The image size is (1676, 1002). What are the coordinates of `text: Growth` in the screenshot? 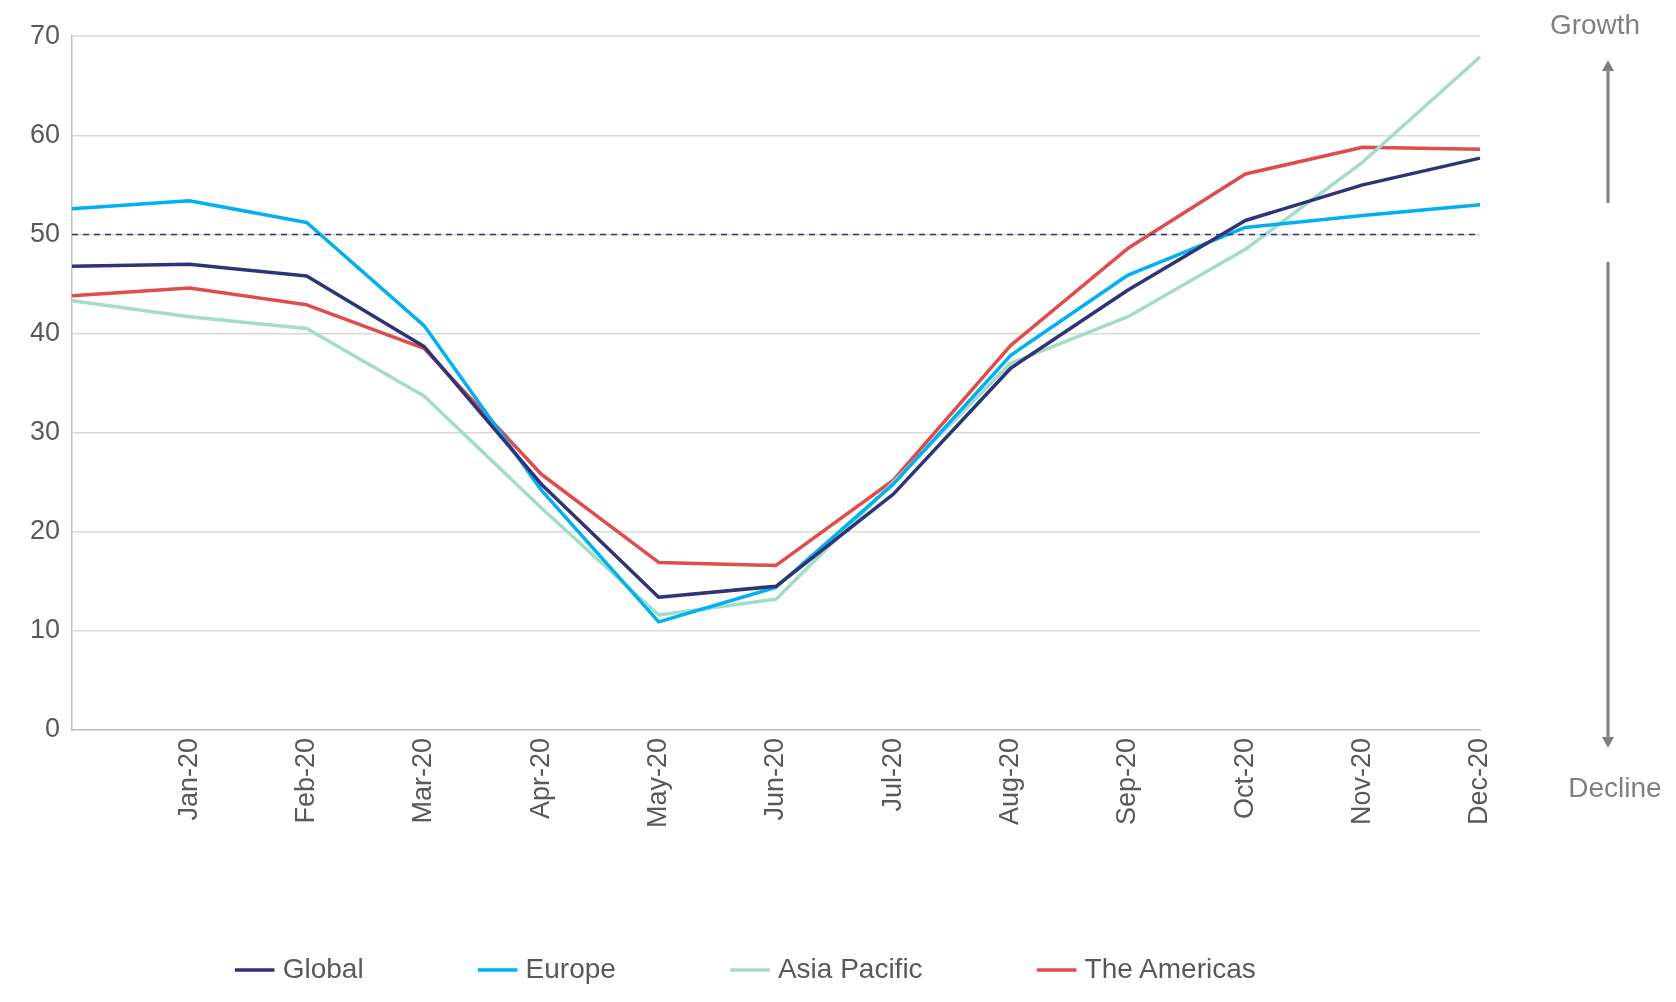 It's located at (1595, 24).